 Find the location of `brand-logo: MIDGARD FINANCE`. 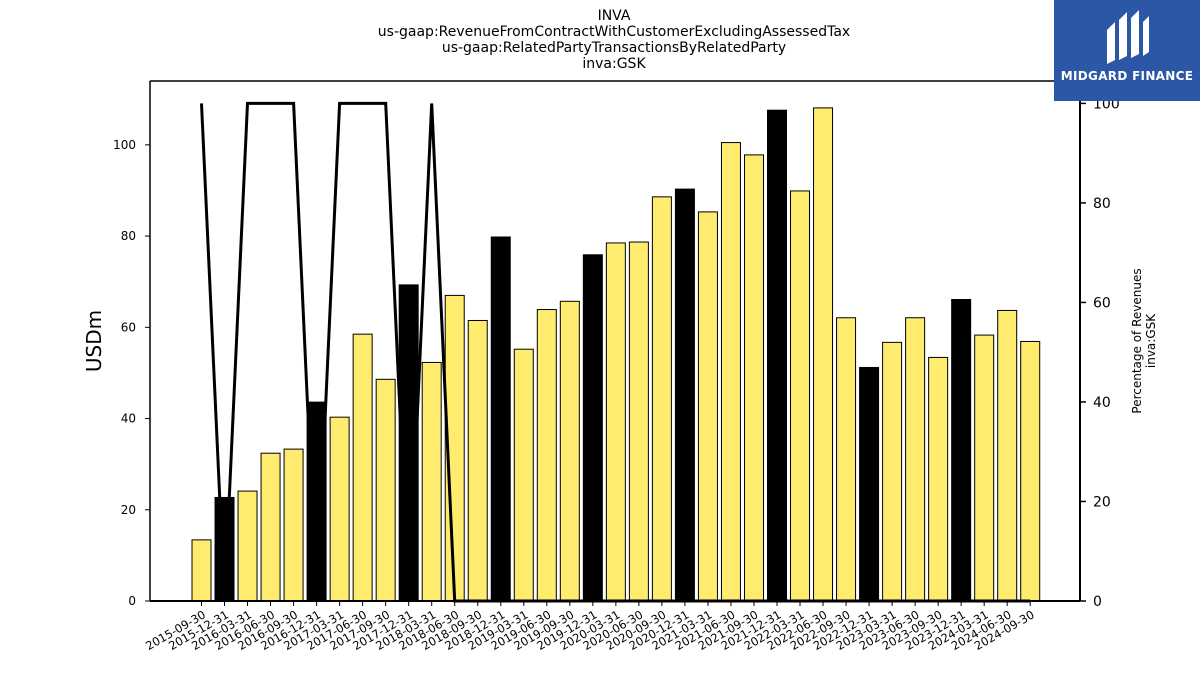

brand-logo: MIDGARD FINANCE is located at coordinates (1127, 50).